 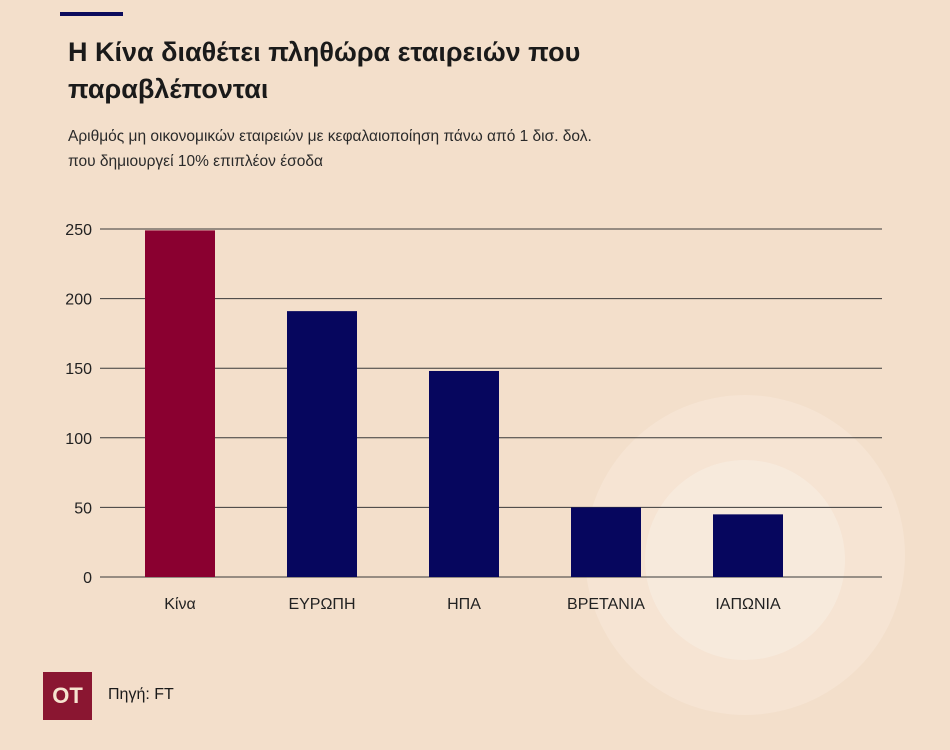 What do you see at coordinates (91, 14) in the screenshot?
I see `accent-bar` at bounding box center [91, 14].